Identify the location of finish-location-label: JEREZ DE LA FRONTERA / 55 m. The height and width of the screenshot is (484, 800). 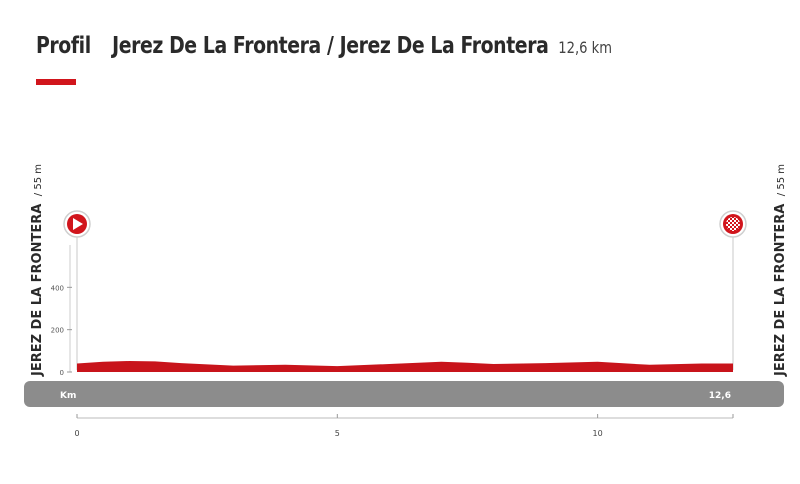
(780, 270).